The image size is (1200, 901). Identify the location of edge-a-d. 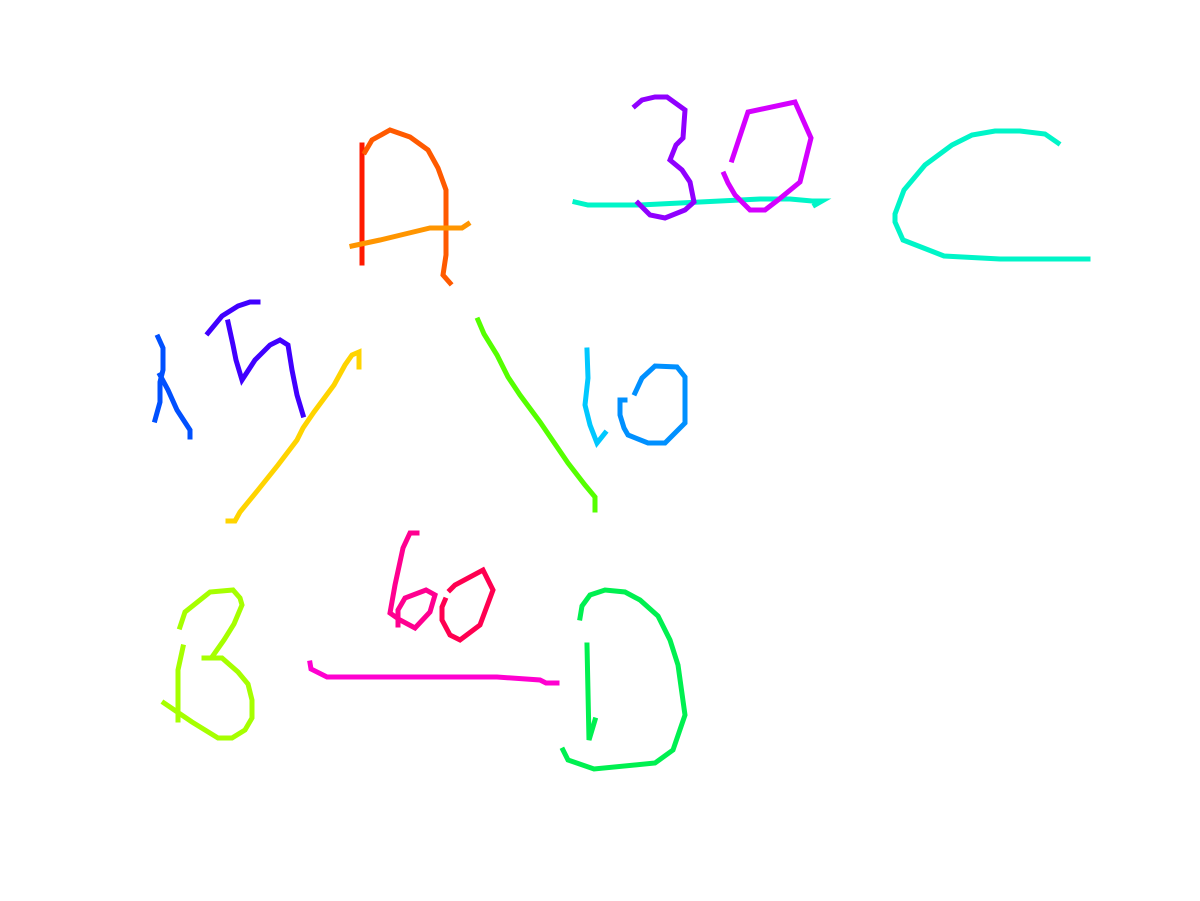
(536, 414).